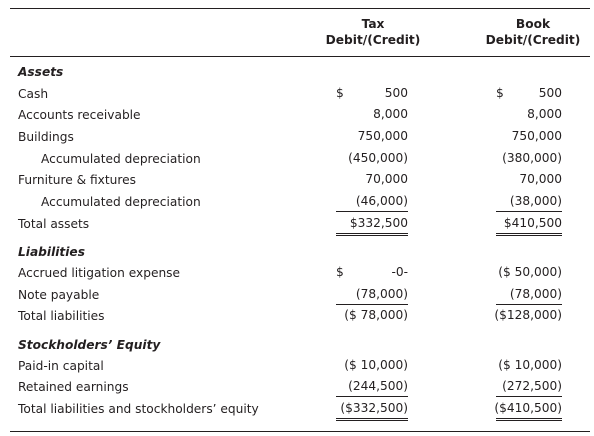 This screenshot has height=436, width=594. I want to click on row-label: Paid-in capital, so click(61, 366).